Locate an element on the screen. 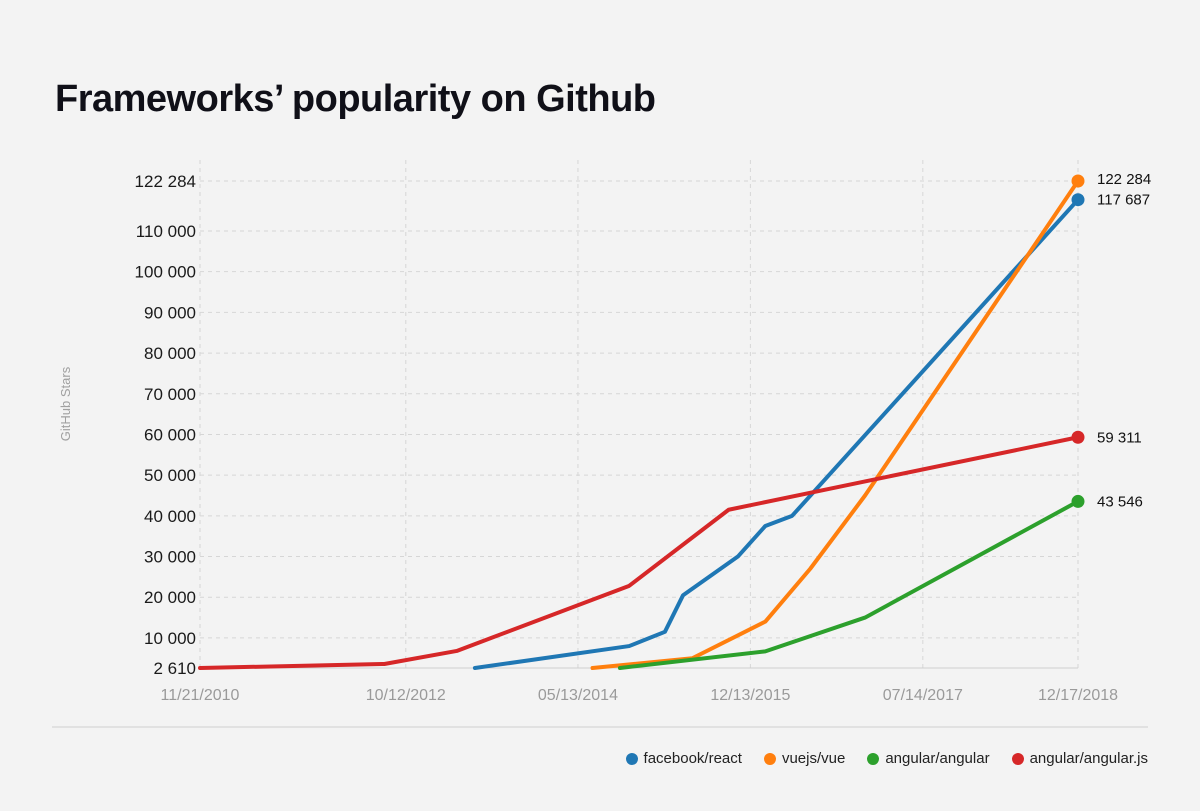 Image resolution: width=1200 pixels, height=811 pixels. y-tick-label: 110 000 is located at coordinates (166, 231).